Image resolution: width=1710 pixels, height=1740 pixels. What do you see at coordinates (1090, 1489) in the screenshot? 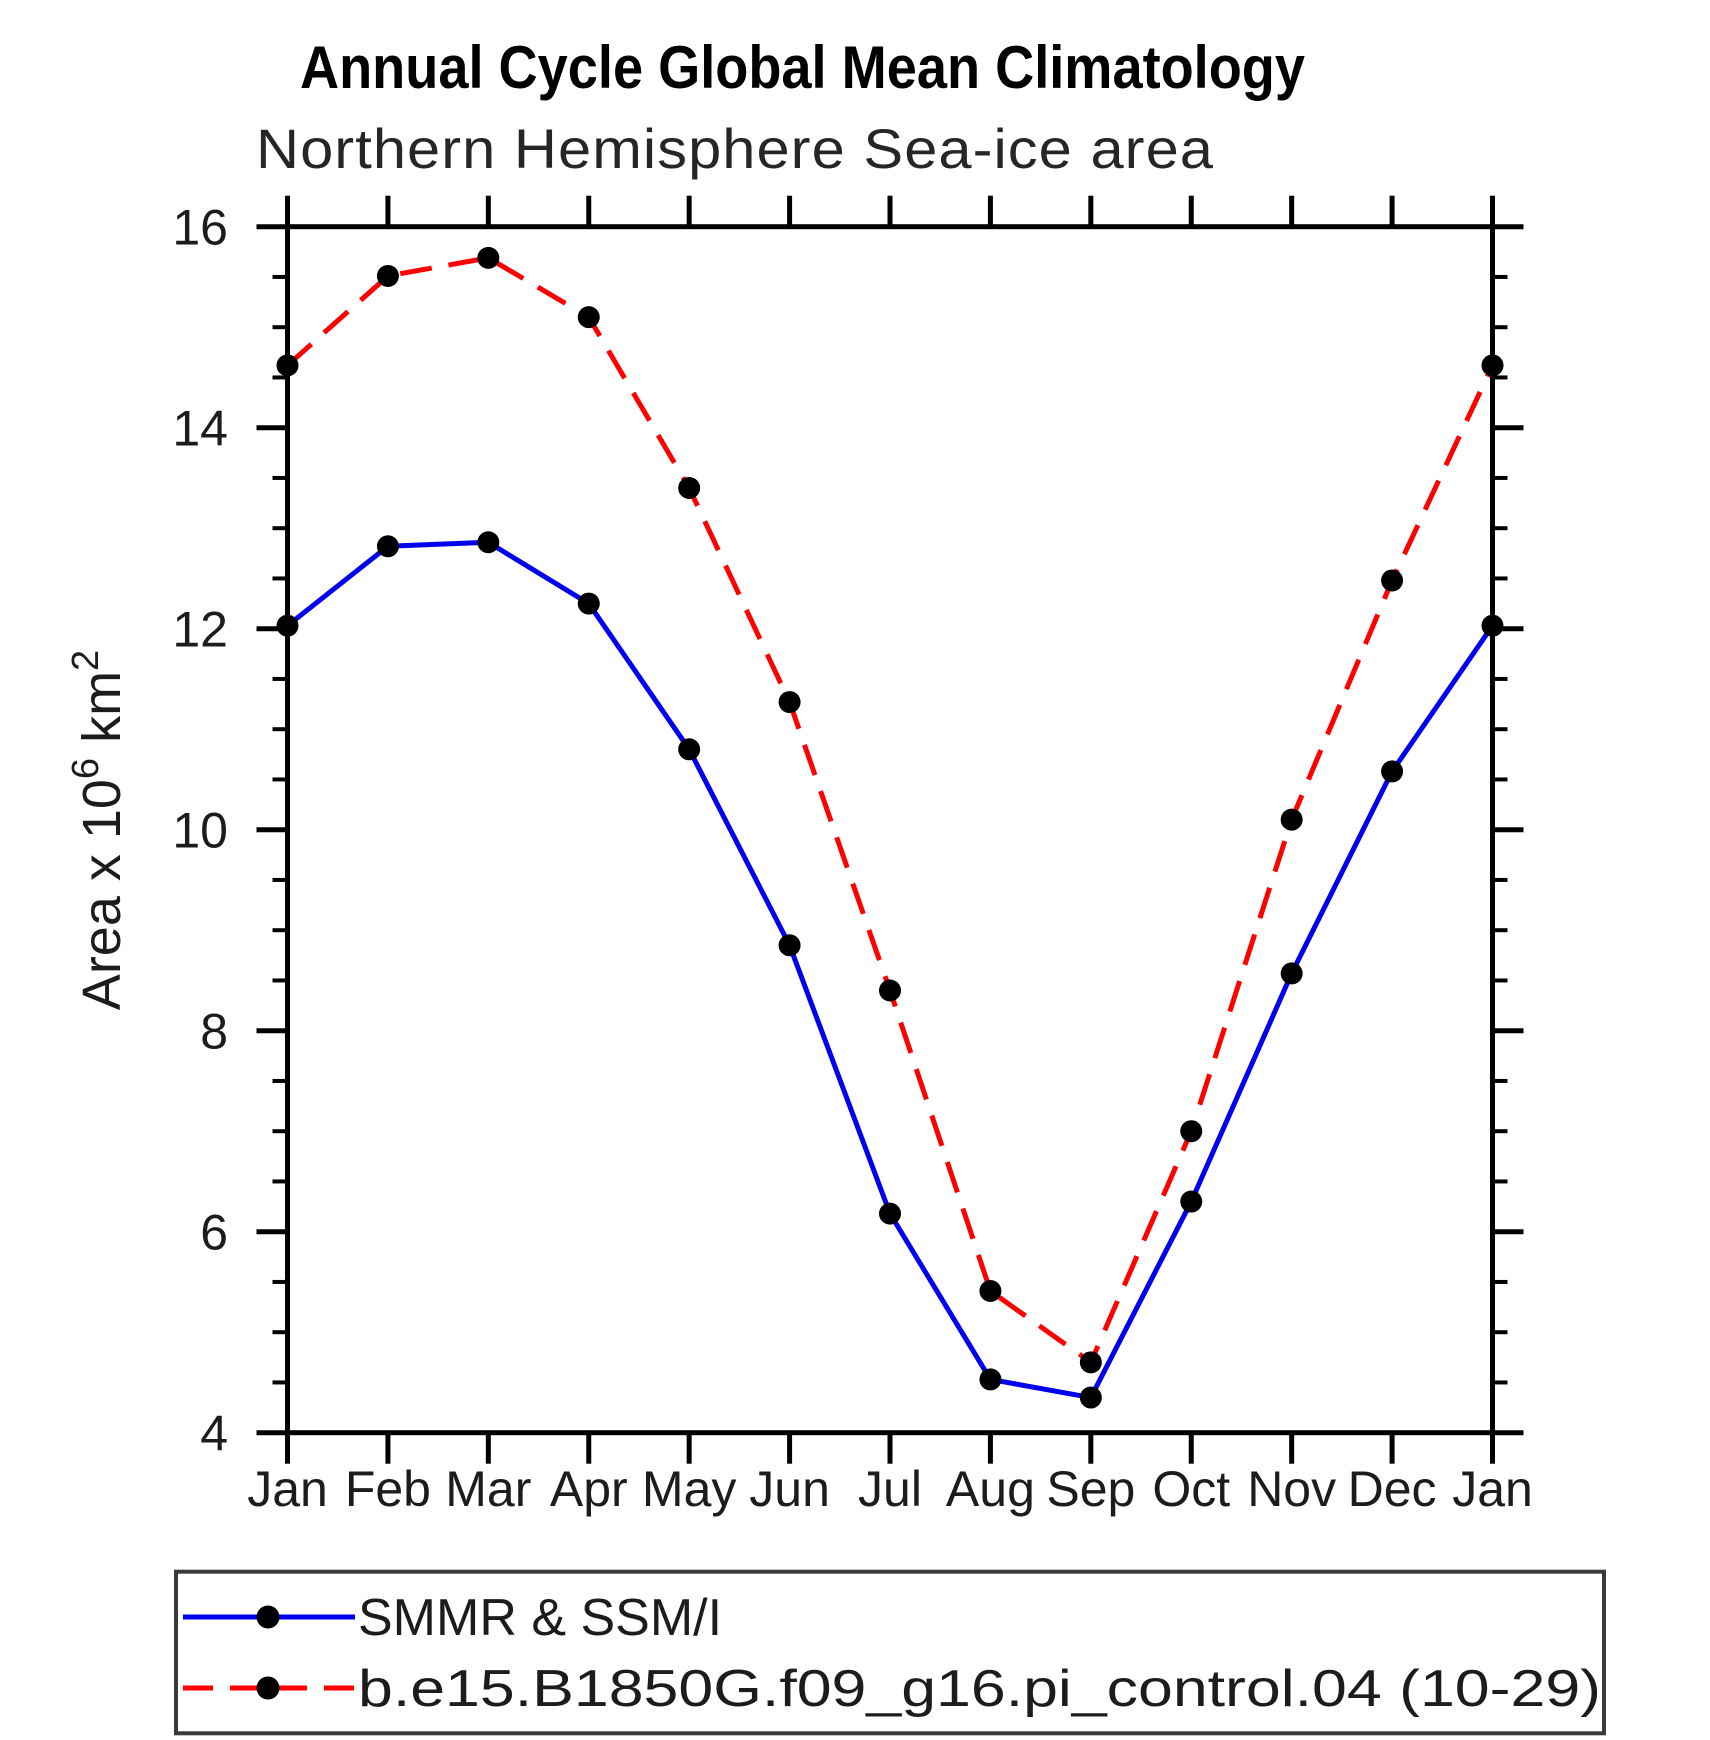
I see `x-tick-label: Sep` at bounding box center [1090, 1489].